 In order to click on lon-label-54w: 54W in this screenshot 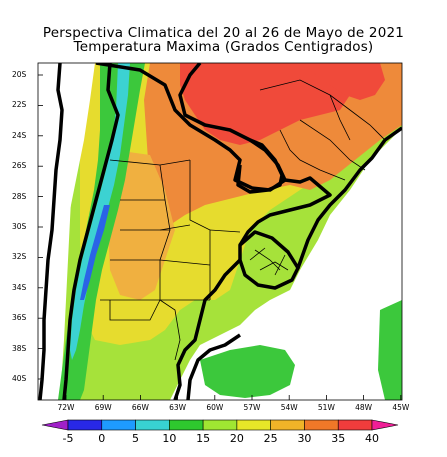, I will do `click(289, 407)`.